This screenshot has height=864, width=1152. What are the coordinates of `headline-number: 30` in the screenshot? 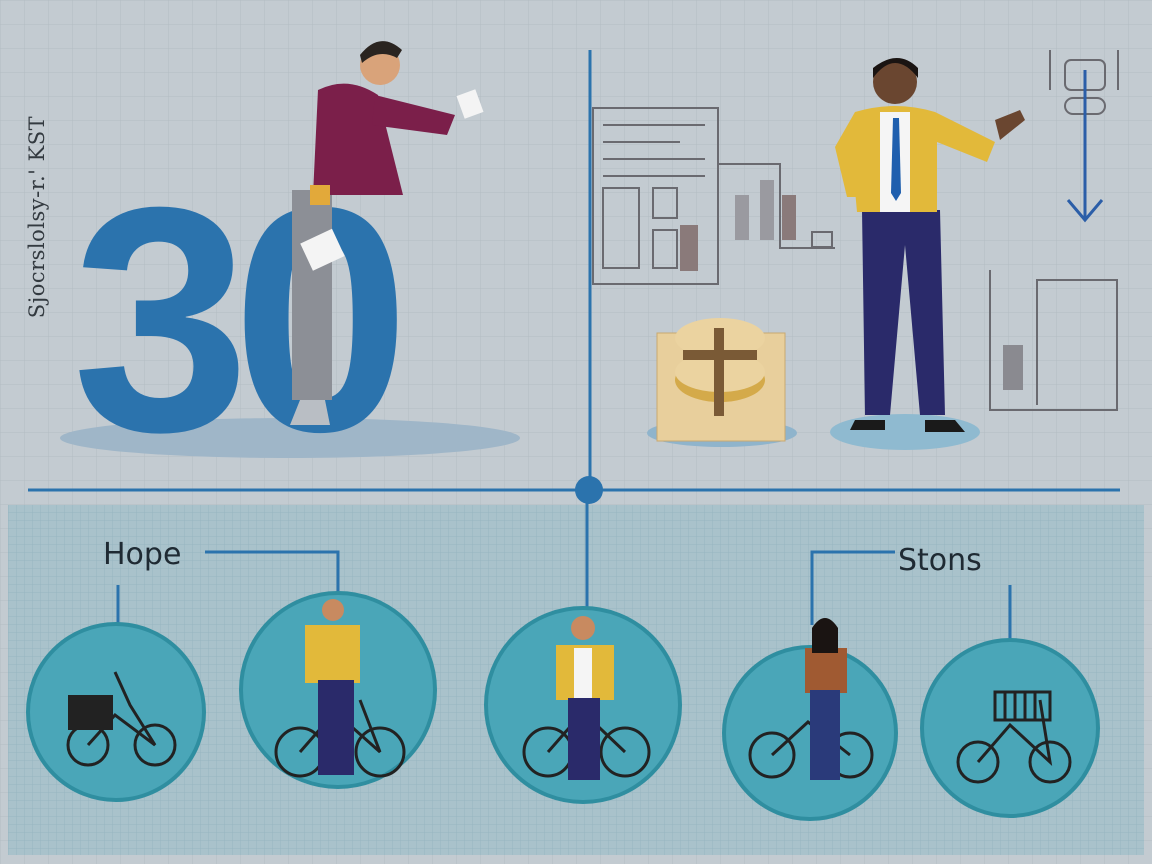 It's located at (234, 319).